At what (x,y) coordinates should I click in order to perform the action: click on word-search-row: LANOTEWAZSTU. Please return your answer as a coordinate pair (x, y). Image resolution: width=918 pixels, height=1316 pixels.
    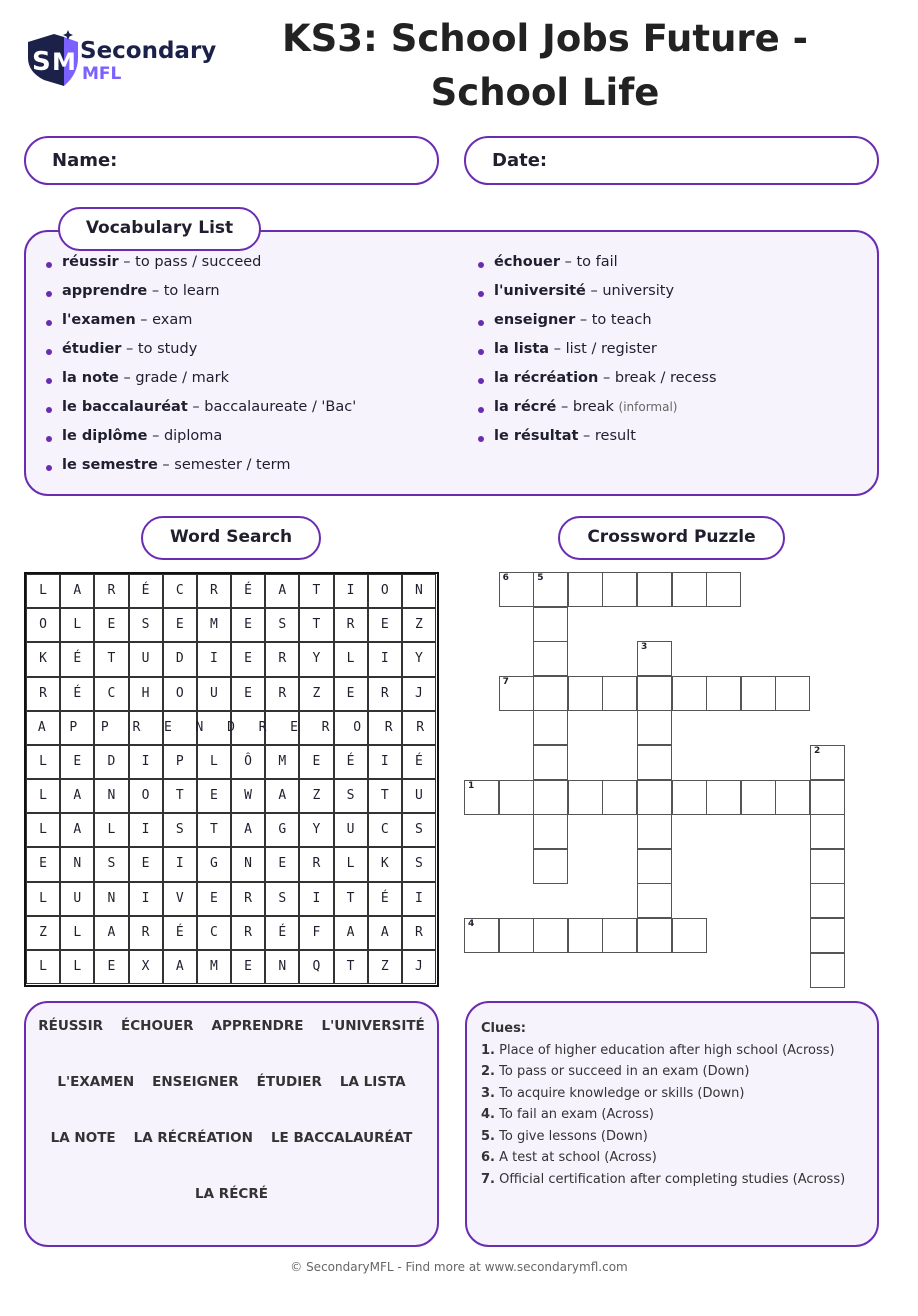
    Looking at the image, I should click on (244, 795).